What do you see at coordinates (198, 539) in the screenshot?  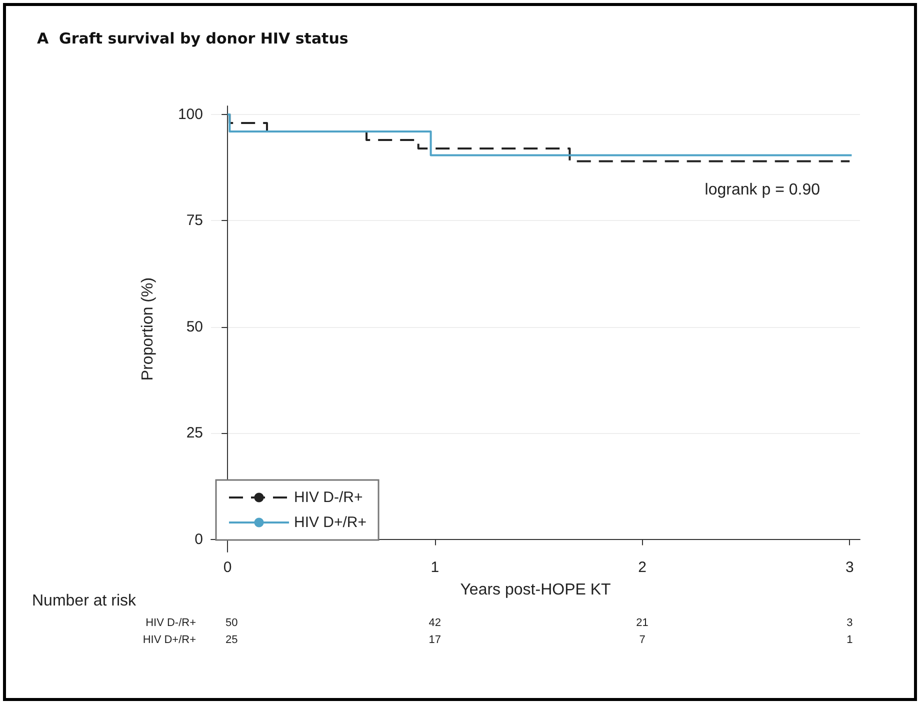 I see `y-tick-label: 0` at bounding box center [198, 539].